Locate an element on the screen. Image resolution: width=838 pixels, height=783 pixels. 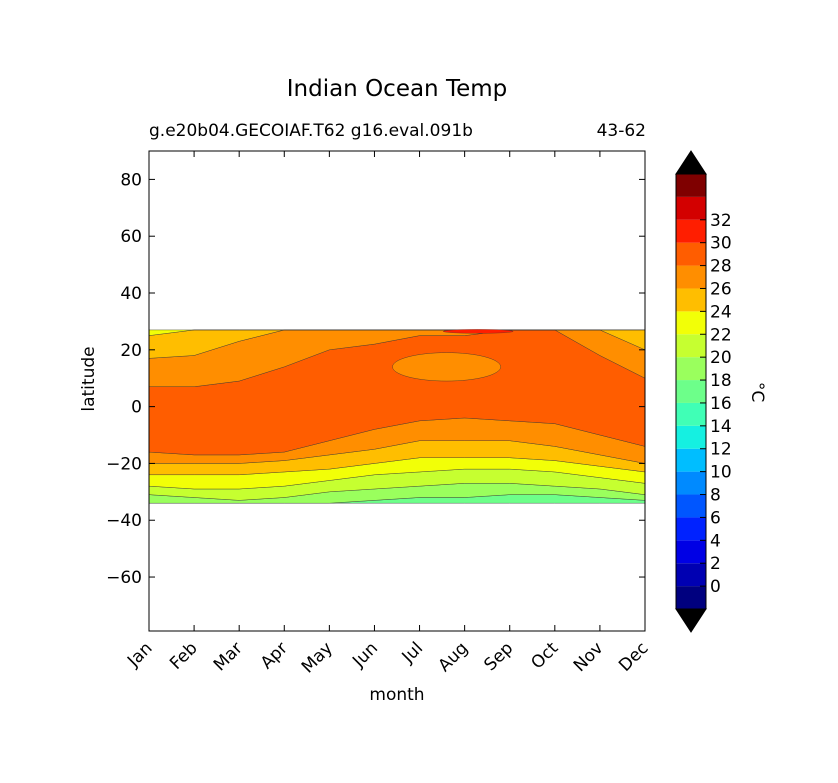
x-tick-label: Sep is located at coordinates (498, 656).